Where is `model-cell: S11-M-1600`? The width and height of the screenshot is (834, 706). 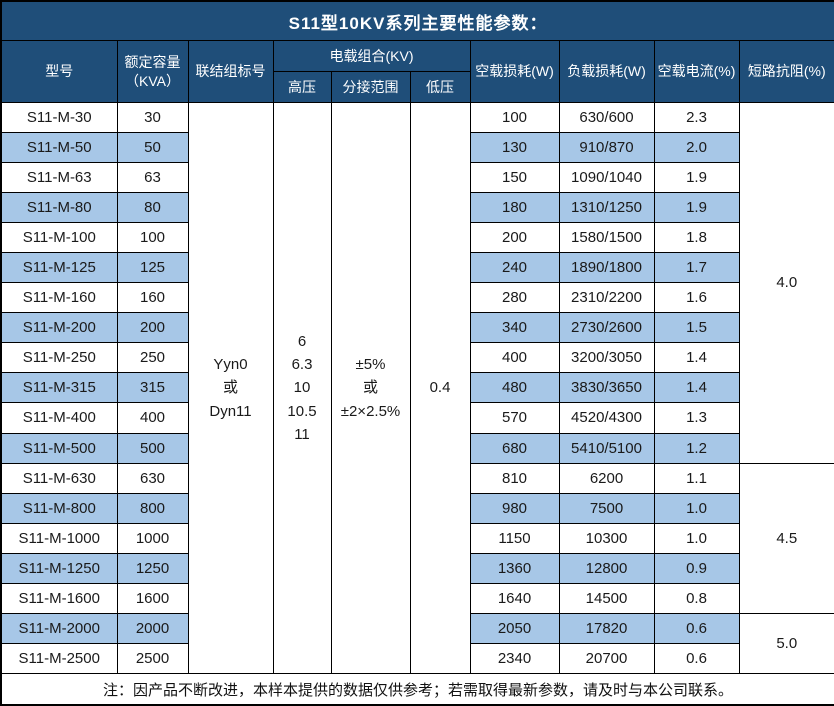 model-cell: S11-M-1600 is located at coordinates (59, 598).